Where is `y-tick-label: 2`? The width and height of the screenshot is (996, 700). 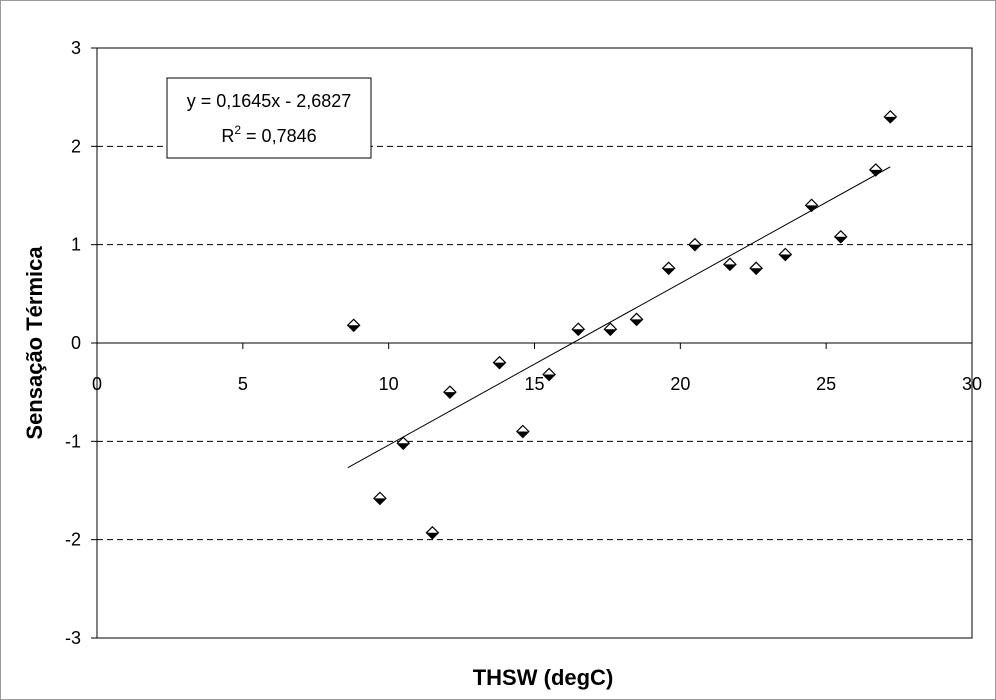
y-tick-label: 2 is located at coordinates (76, 146).